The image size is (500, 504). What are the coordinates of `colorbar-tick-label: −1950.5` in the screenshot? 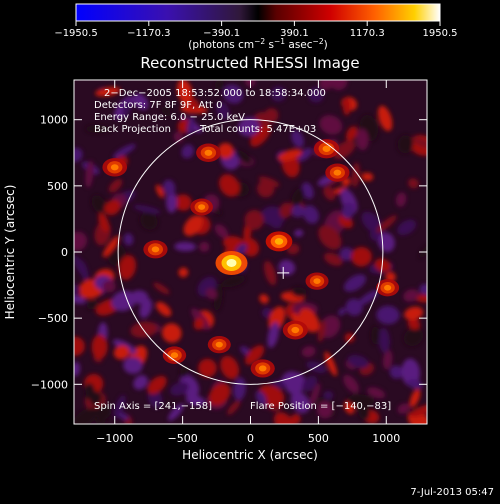 It's located at (75, 33).